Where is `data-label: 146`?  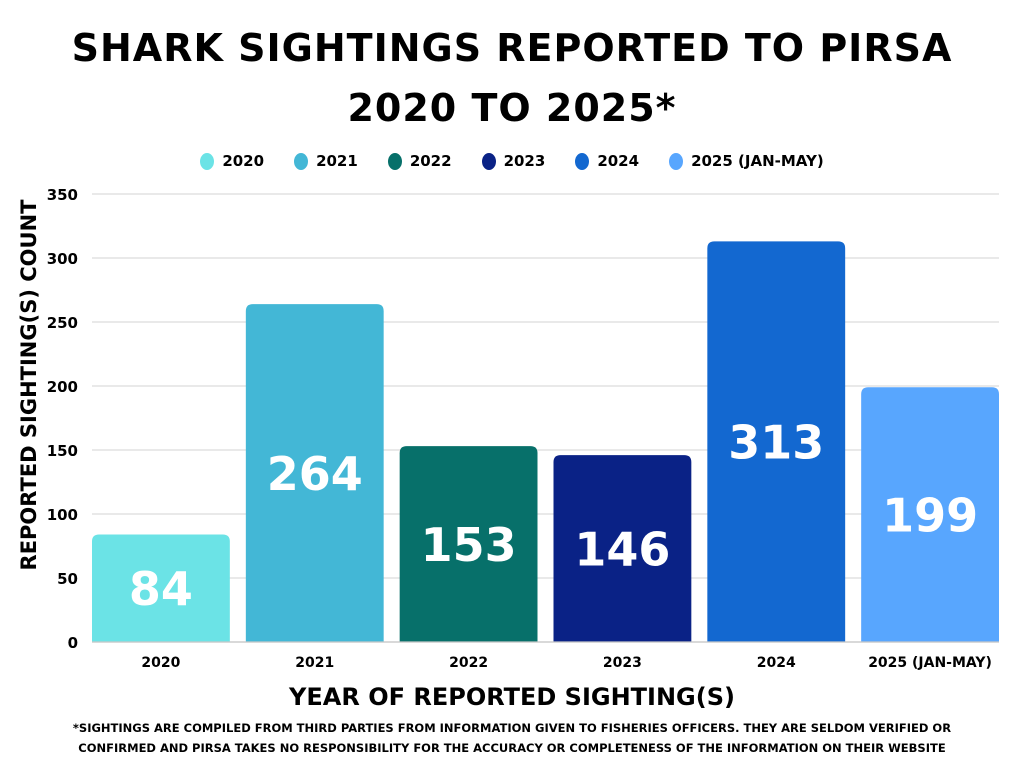
data-label: 146 is located at coordinates (622, 550).